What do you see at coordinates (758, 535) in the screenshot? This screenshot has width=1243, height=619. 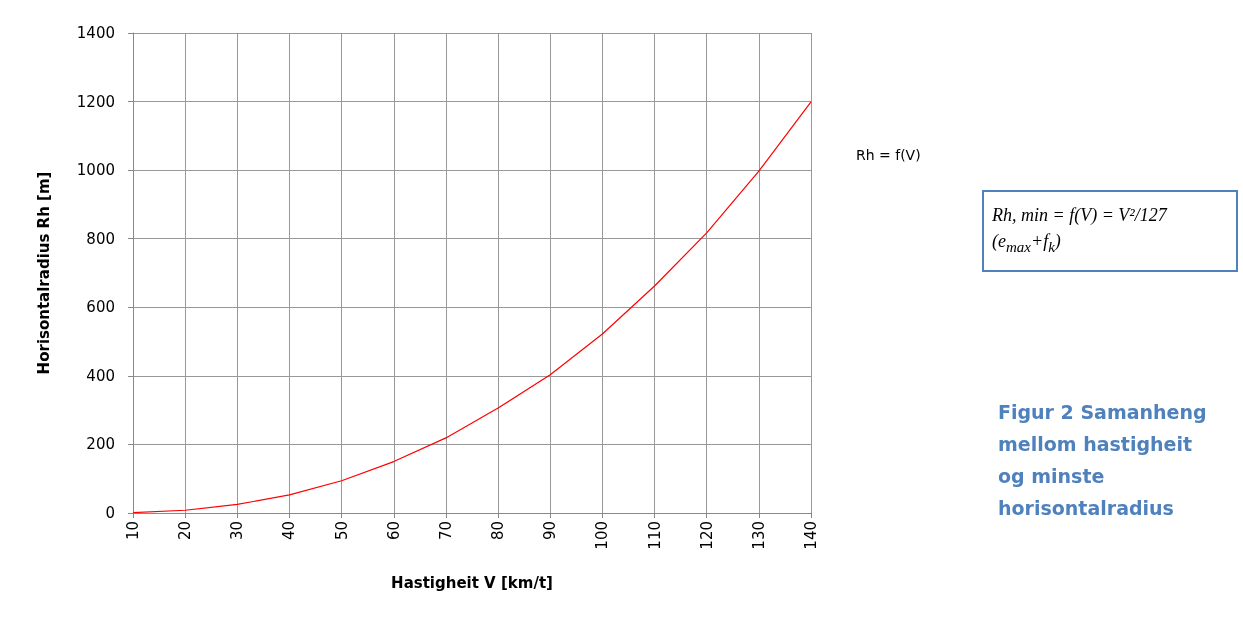 I see `x-tick-label: 130` at bounding box center [758, 535].